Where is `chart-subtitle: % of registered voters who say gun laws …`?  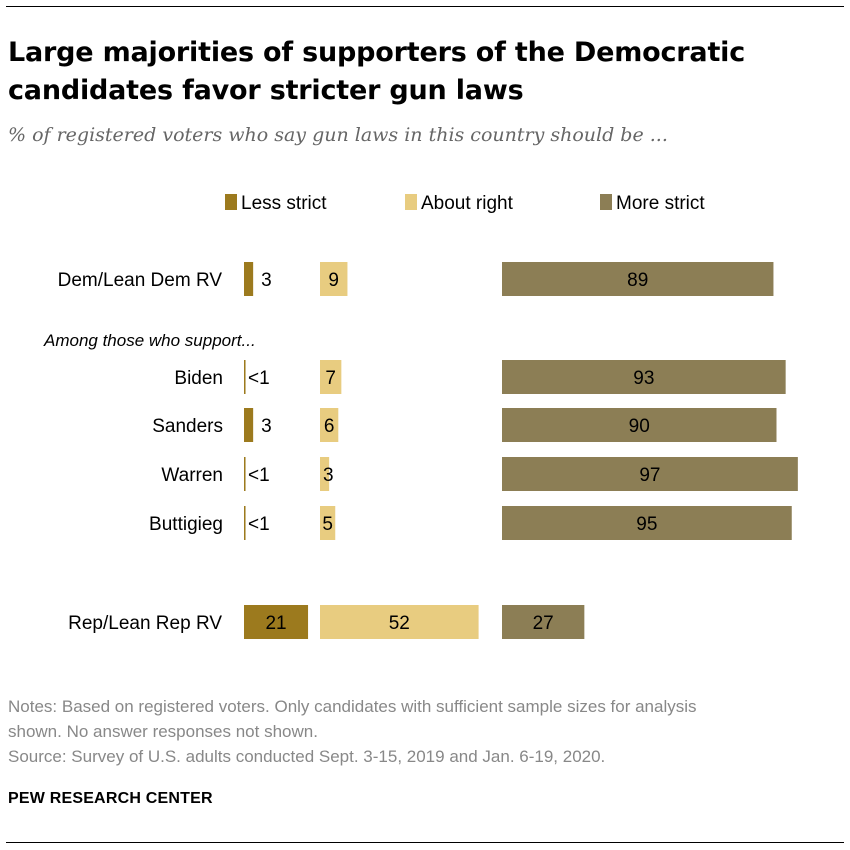
chart-subtitle: % of registered voters who say gun laws … is located at coordinates (338, 135).